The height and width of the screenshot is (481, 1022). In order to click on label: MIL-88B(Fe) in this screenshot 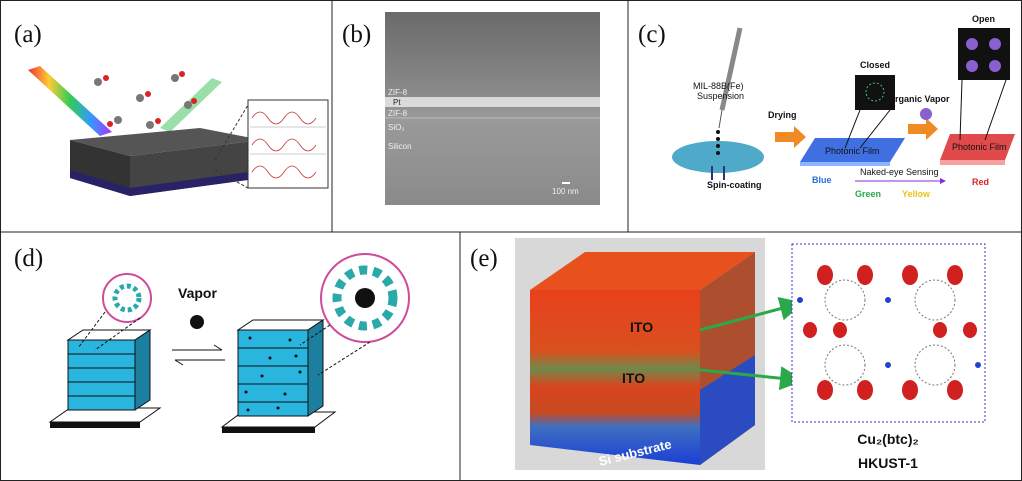, I will do `click(718, 86)`.